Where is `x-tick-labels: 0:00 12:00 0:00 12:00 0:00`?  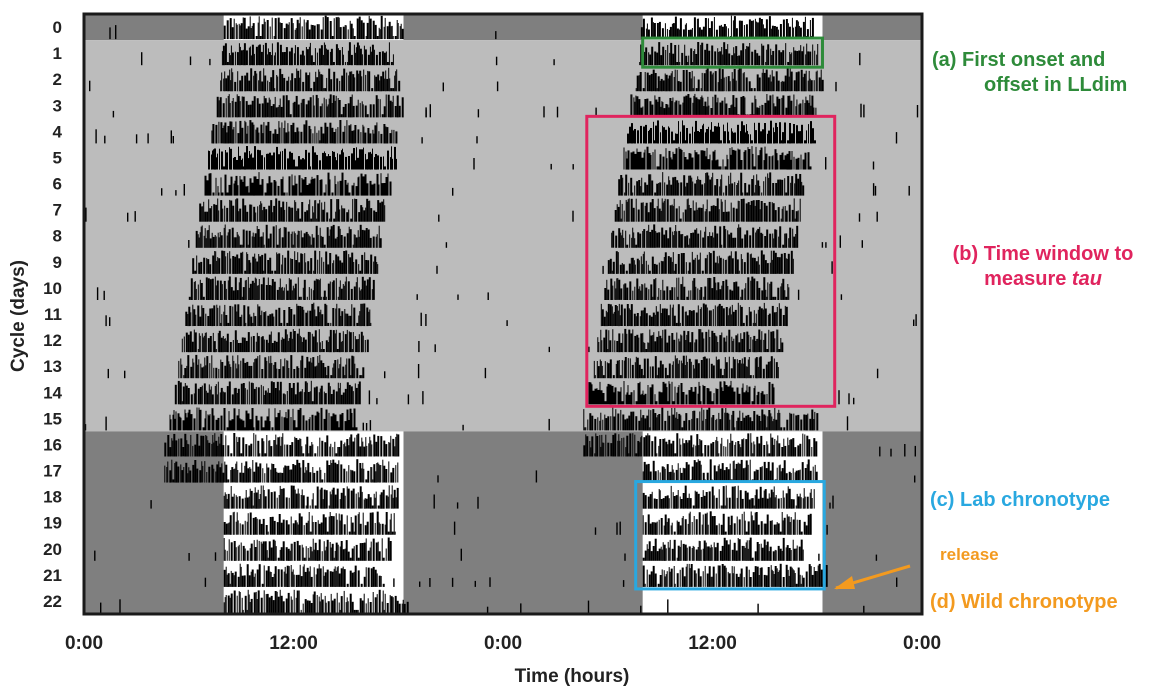
x-tick-labels: 0:00 12:00 0:00 12:00 0:00 is located at coordinates (503, 643).